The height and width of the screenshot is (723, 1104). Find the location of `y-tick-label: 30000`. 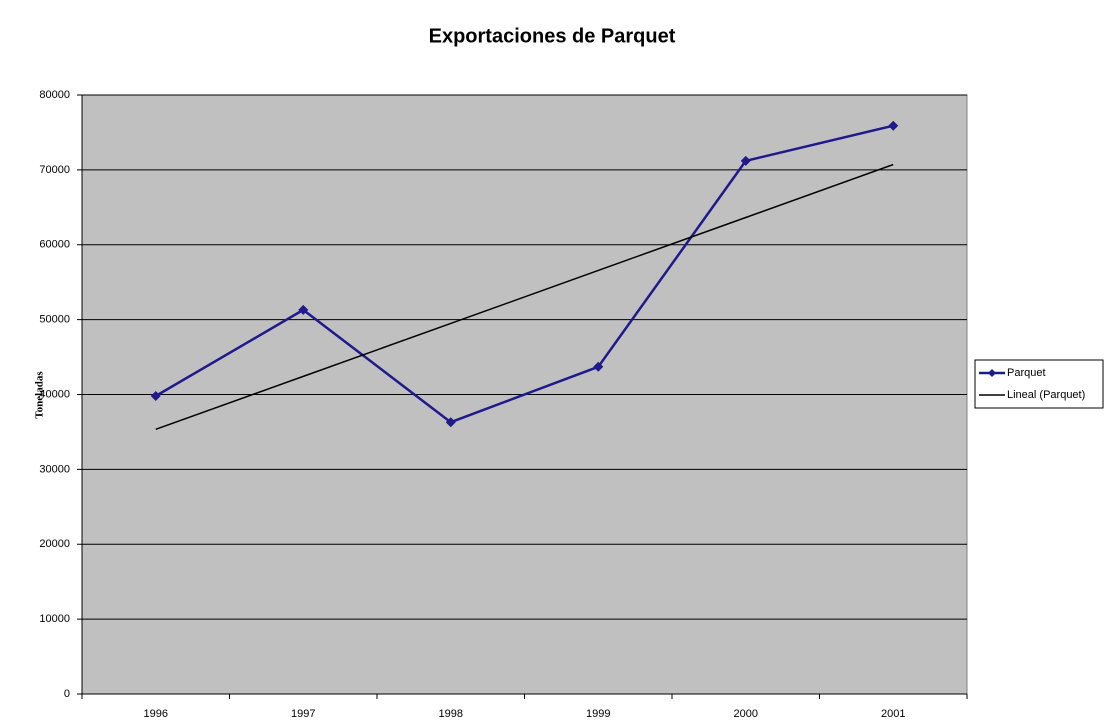

y-tick-label: 30000 is located at coordinates (54, 469).